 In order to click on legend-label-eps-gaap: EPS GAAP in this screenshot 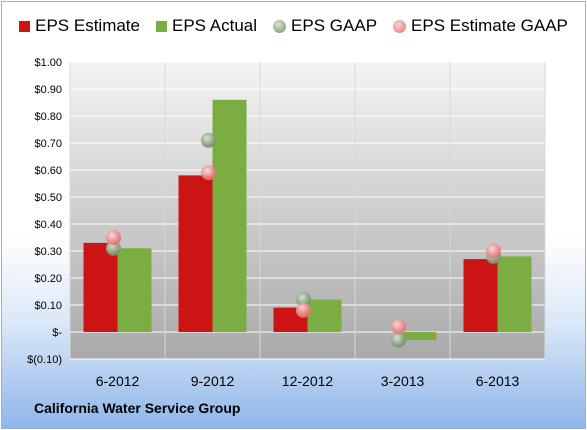, I will do `click(334, 25)`.